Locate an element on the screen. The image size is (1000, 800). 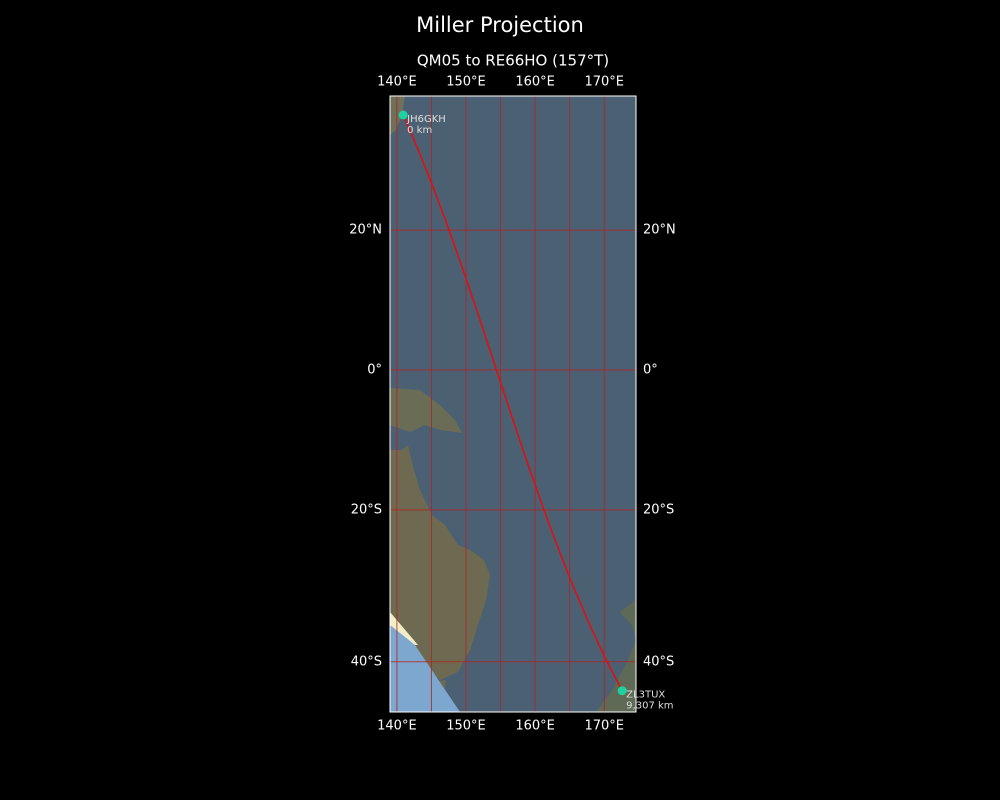
title: Miller Projection is located at coordinates (500, 25).